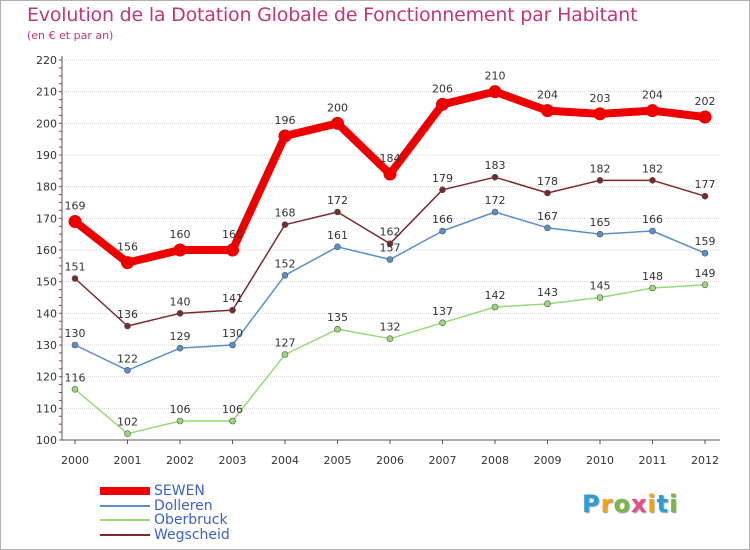 The width and height of the screenshot is (750, 550). I want to click on y-tick-label: 160, so click(46, 250).